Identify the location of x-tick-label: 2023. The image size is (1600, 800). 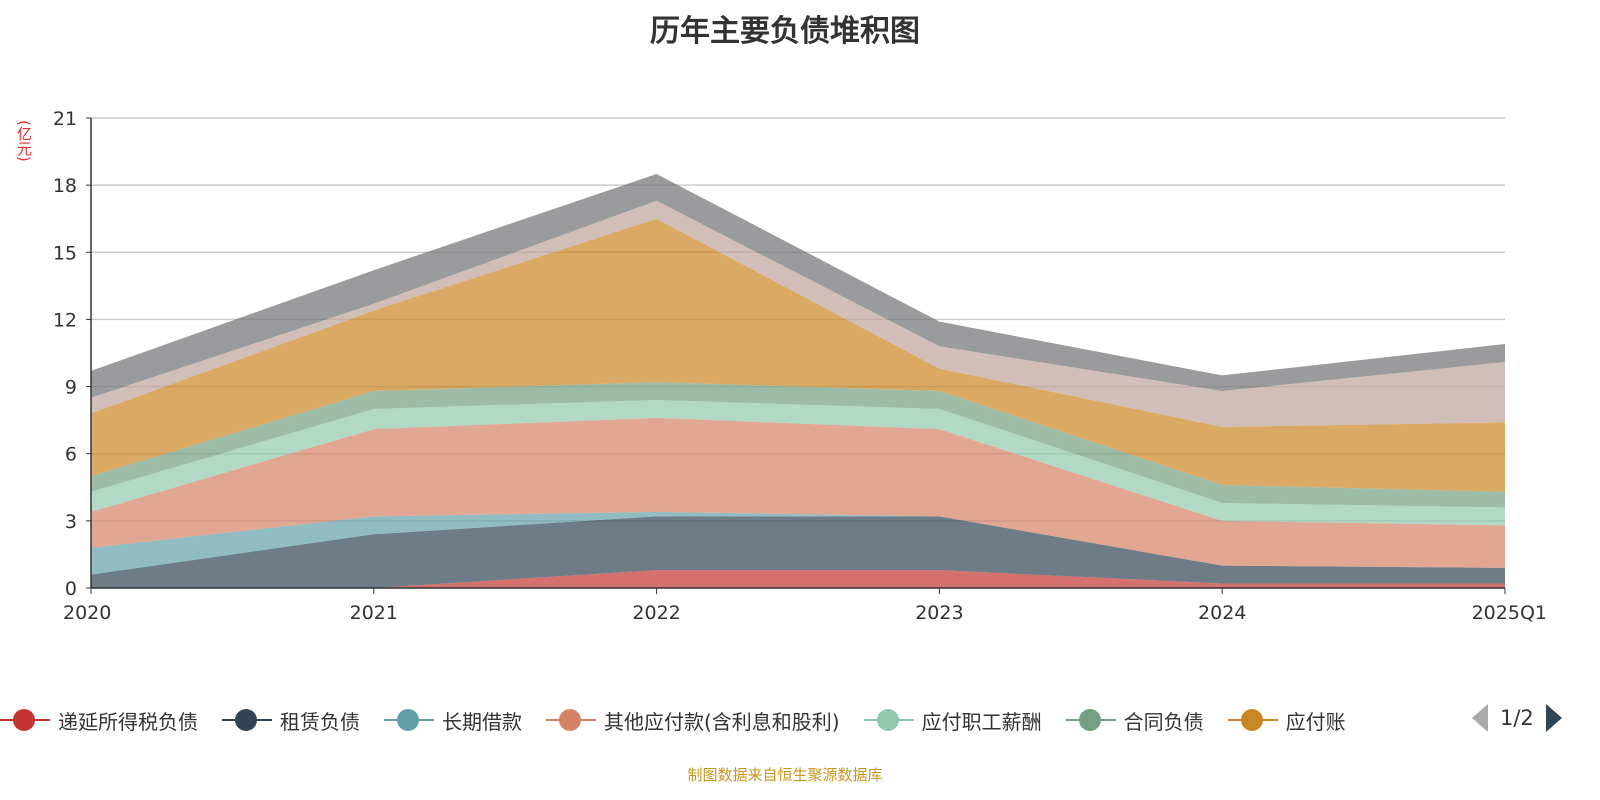
(939, 613).